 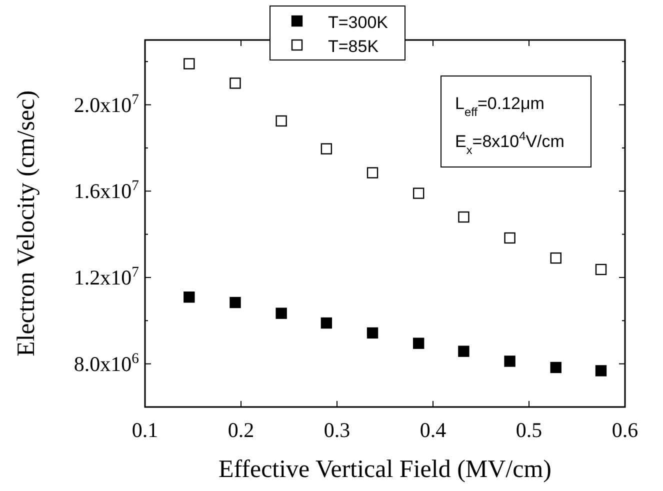 I want to click on legend-label: T=85K, so click(x=354, y=46).